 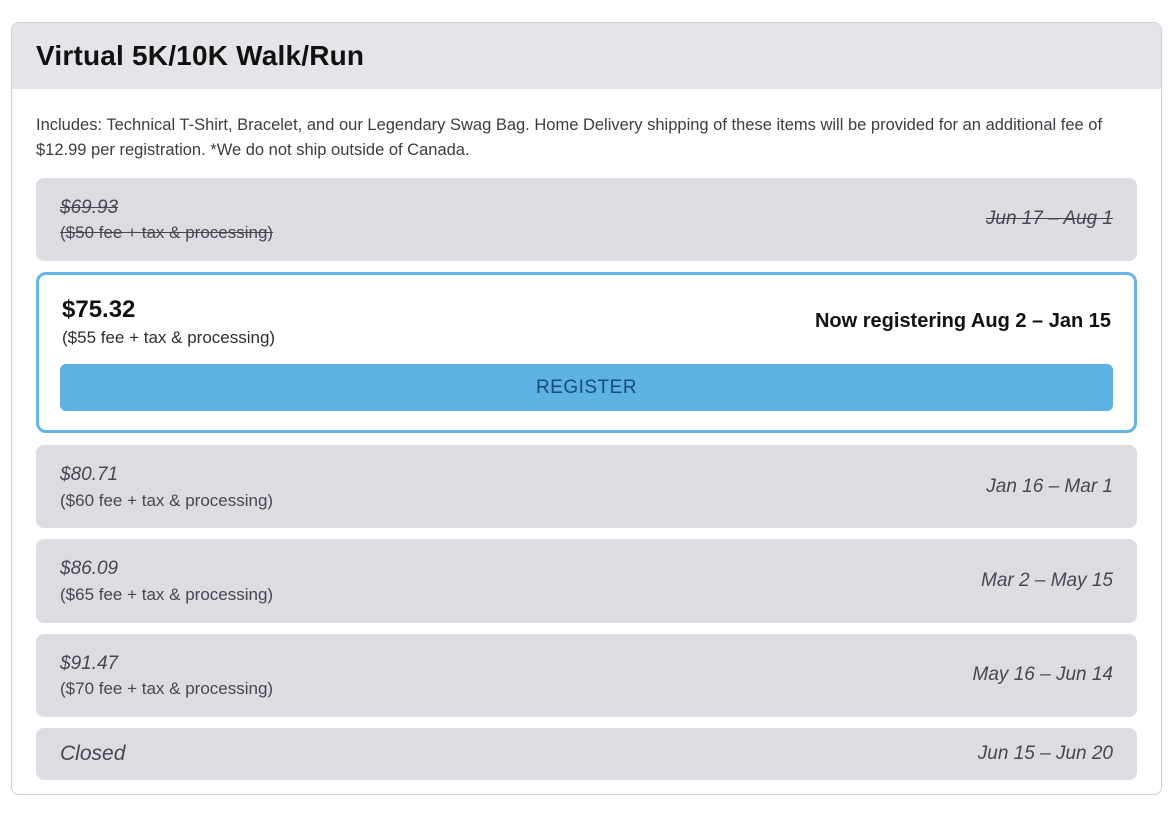 What do you see at coordinates (89, 663) in the screenshot?
I see `tier-price: $91.47` at bounding box center [89, 663].